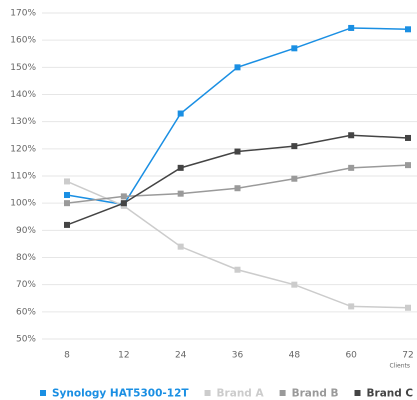 Image resolution: width=417 pixels, height=400 pixels. What do you see at coordinates (181, 356) in the screenshot?
I see `x-tick-label: 24` at bounding box center [181, 356].